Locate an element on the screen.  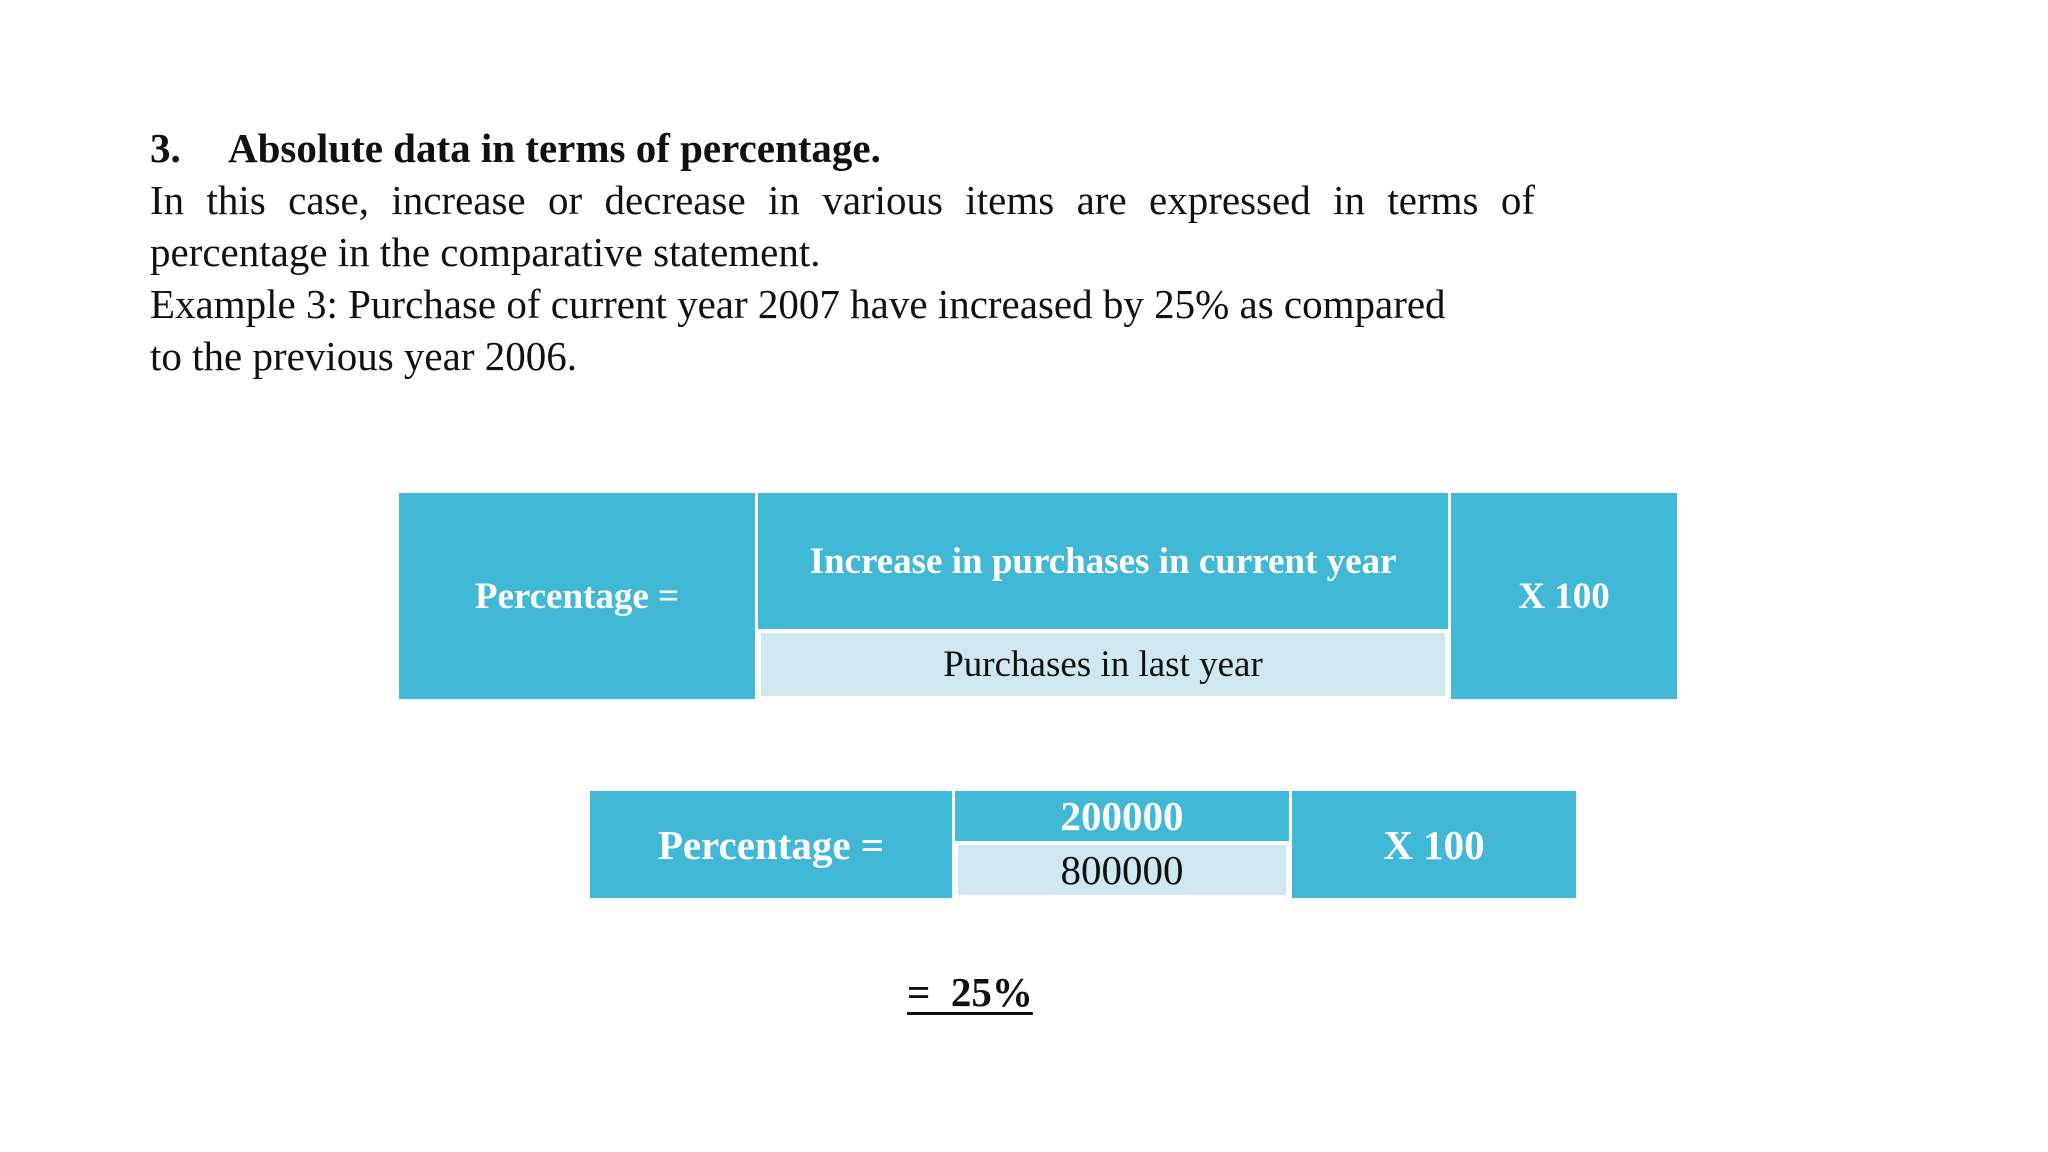
formula-label: Percentage = is located at coordinates (577, 596).